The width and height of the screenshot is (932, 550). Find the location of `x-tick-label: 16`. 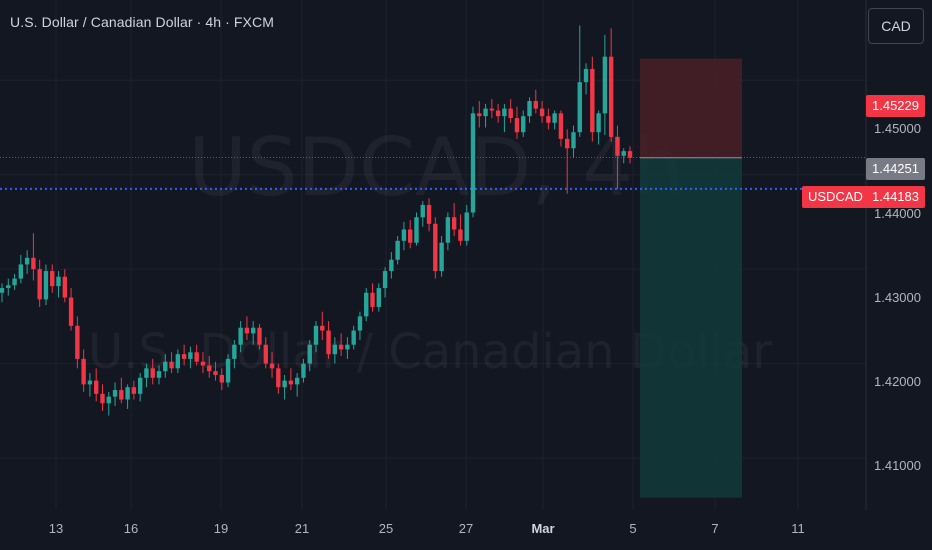

x-tick-label: 16 is located at coordinates (131, 528).